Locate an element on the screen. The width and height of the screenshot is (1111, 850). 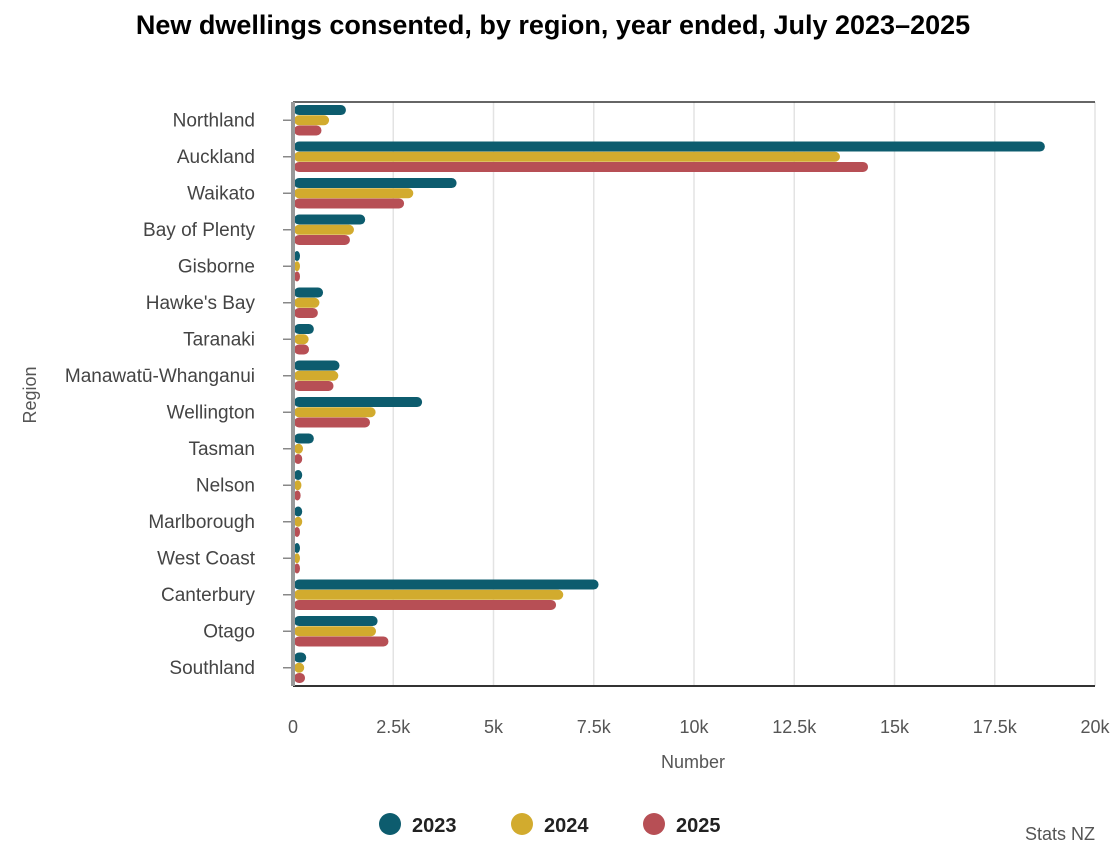
legend-marker-2023 is located at coordinates (390, 824).